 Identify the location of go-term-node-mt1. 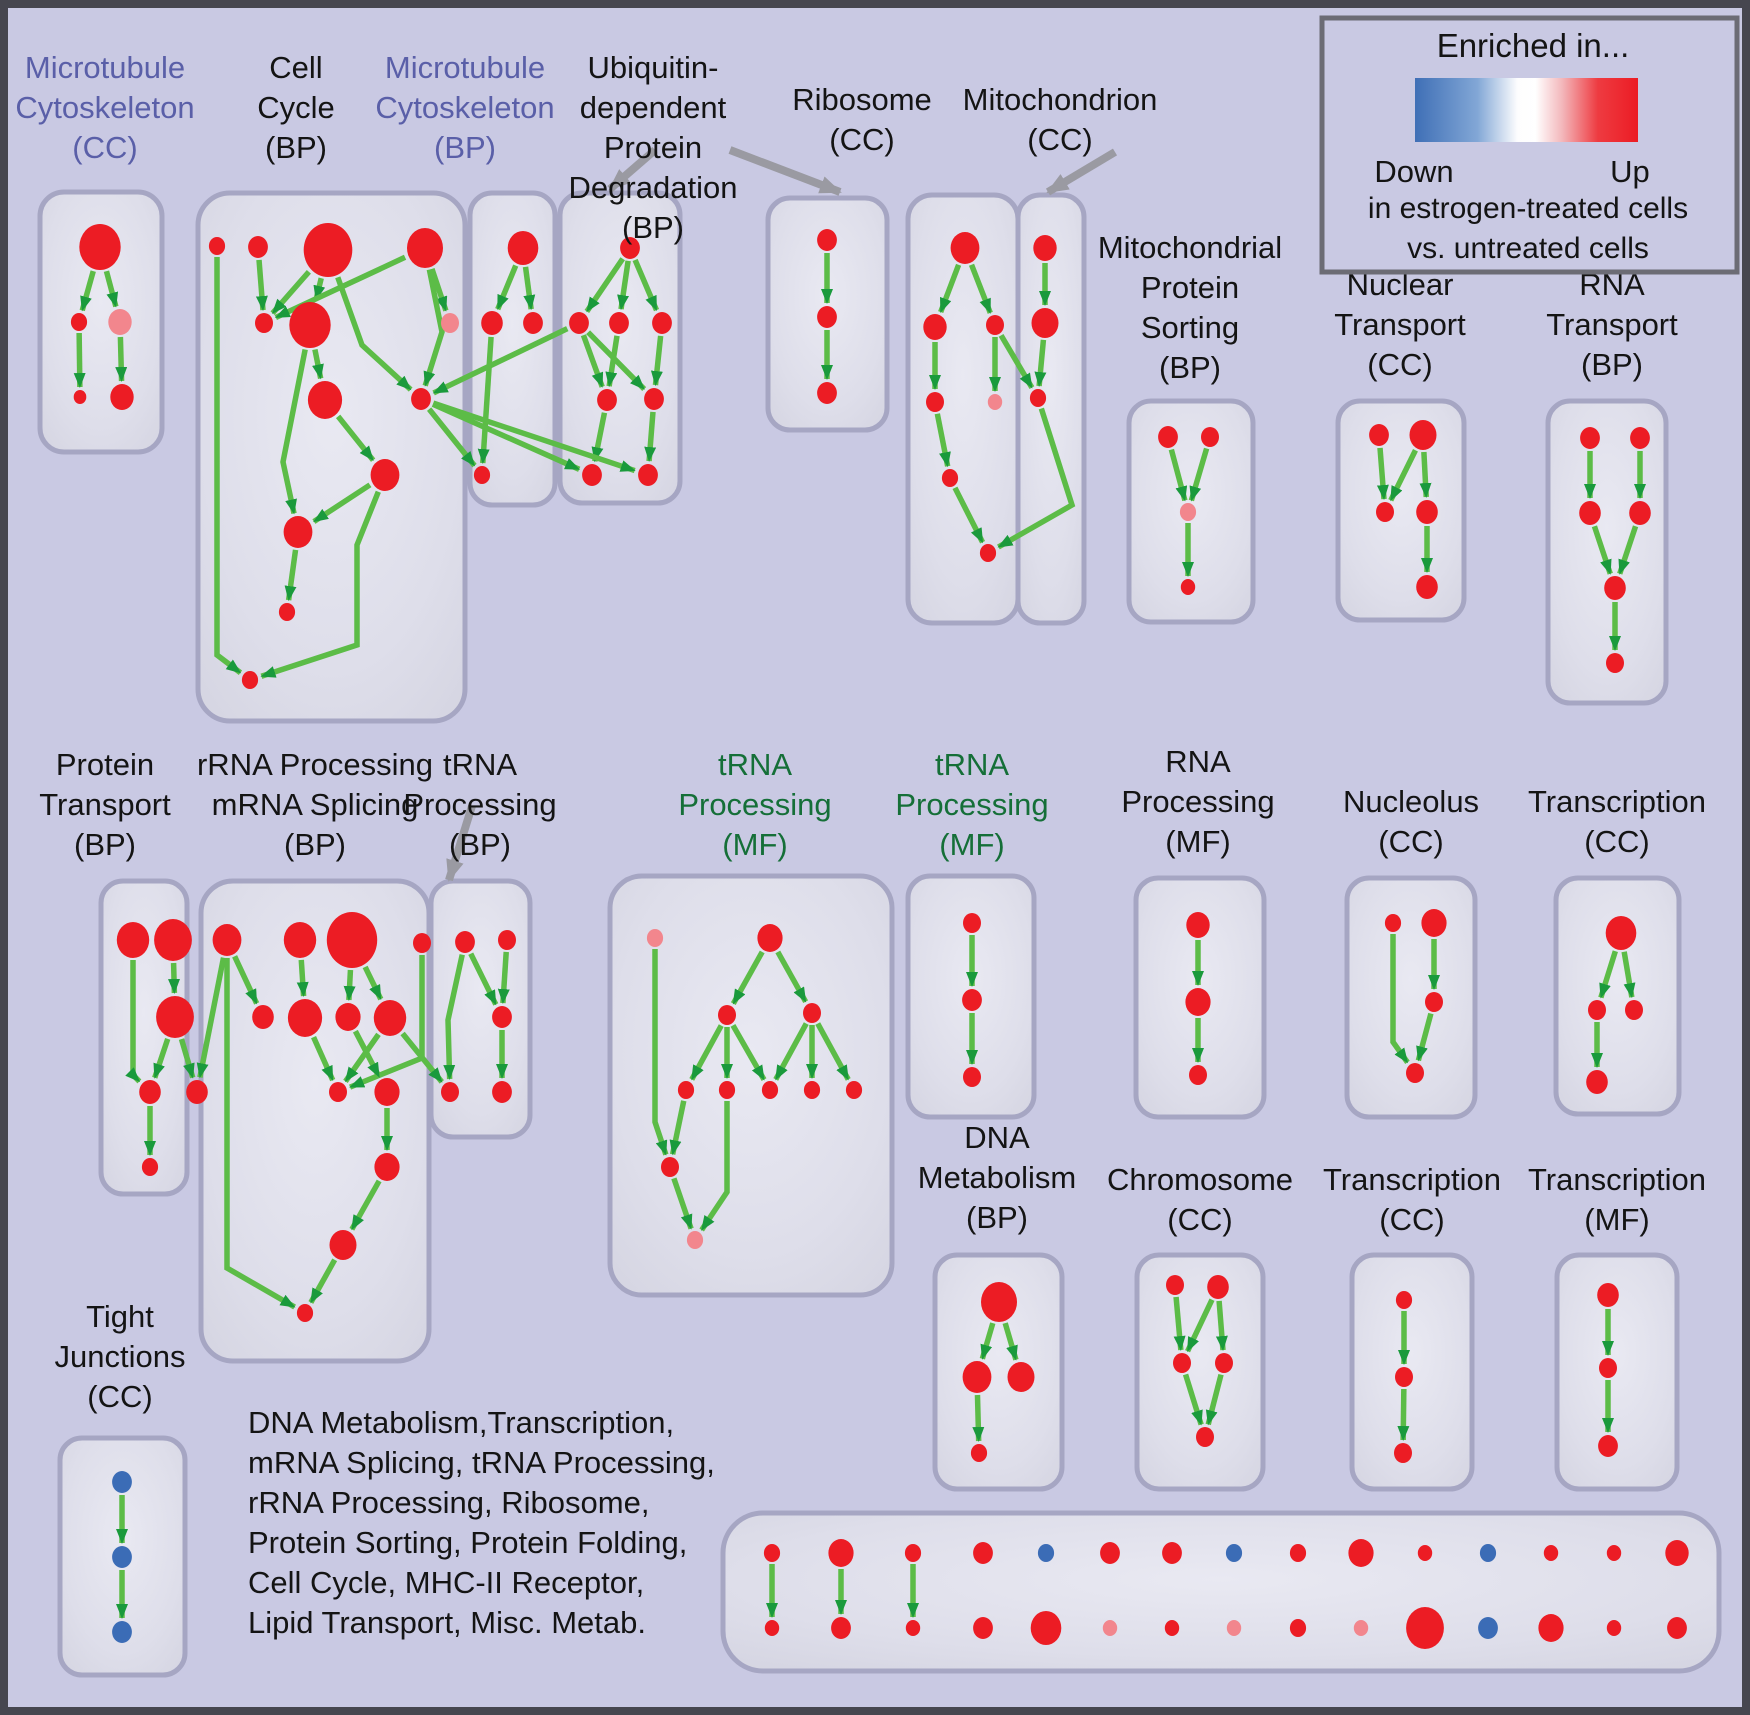
(523, 248).